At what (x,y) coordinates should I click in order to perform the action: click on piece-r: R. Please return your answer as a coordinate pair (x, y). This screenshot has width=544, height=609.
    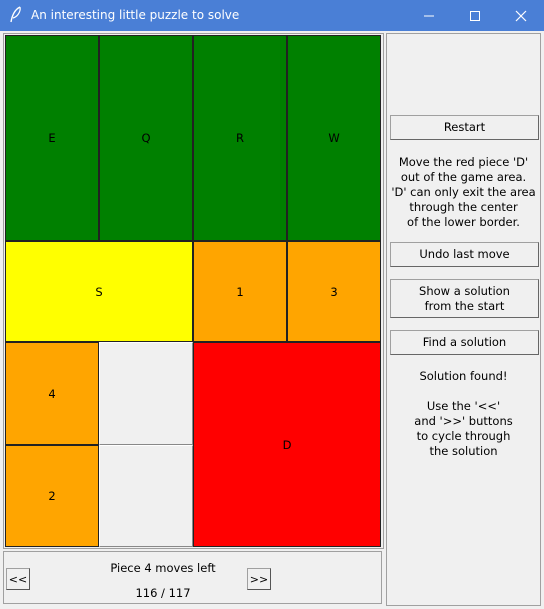
    Looking at the image, I should click on (240, 138).